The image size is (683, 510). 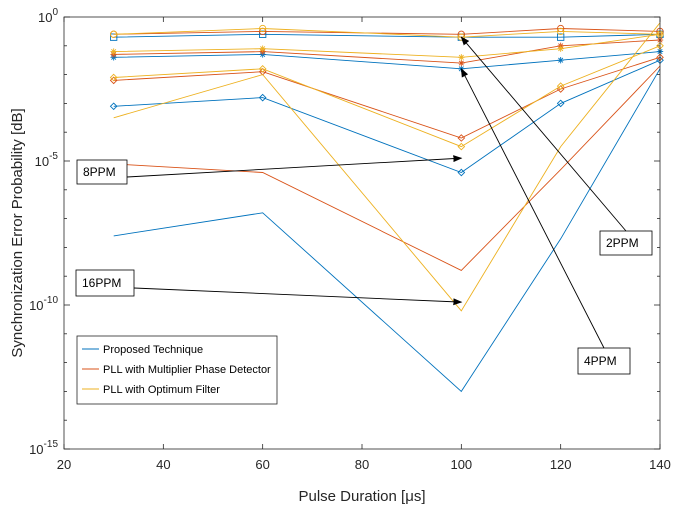 I want to click on legend-entry-proposed: Proposed Technique, so click(x=142, y=350).